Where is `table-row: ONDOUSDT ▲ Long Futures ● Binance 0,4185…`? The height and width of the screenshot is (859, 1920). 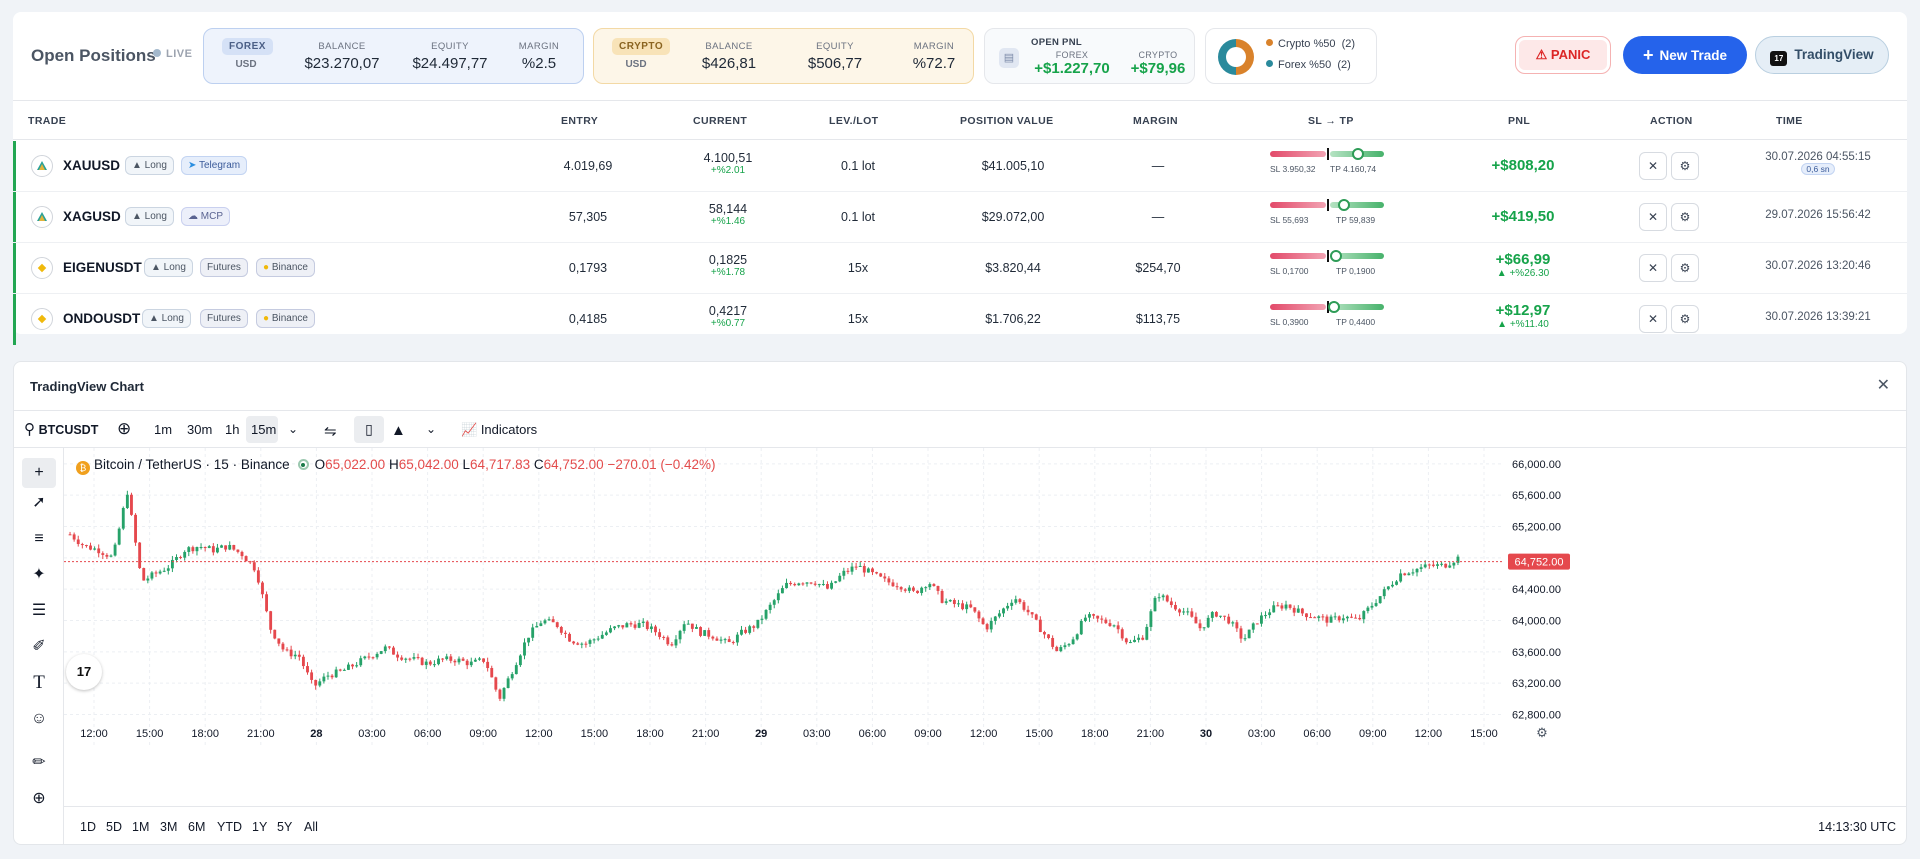 table-row: ONDOUSDT ▲ Long Futures ● Binance 0,4185… is located at coordinates (960, 319).